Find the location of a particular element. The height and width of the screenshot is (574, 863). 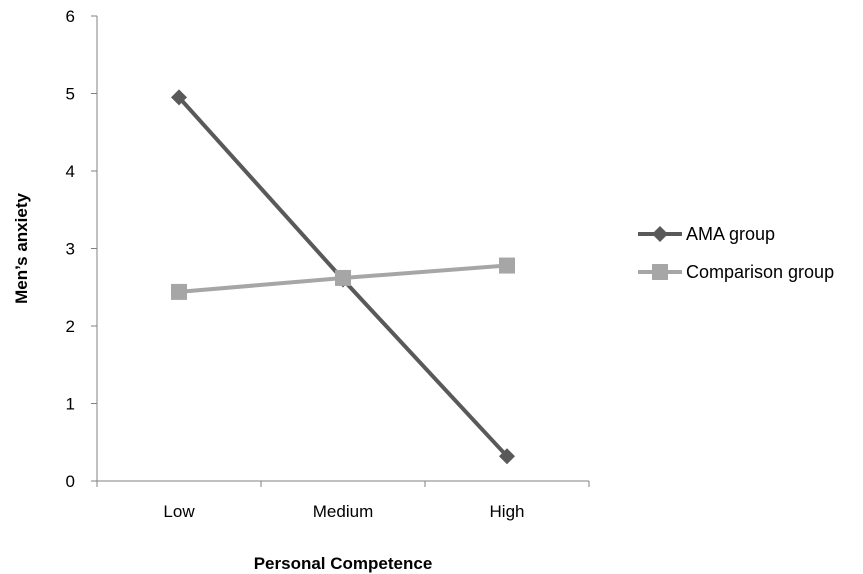

y-axis-ticks: 0 1 2 3 4 5 6 is located at coordinates (81, 249).